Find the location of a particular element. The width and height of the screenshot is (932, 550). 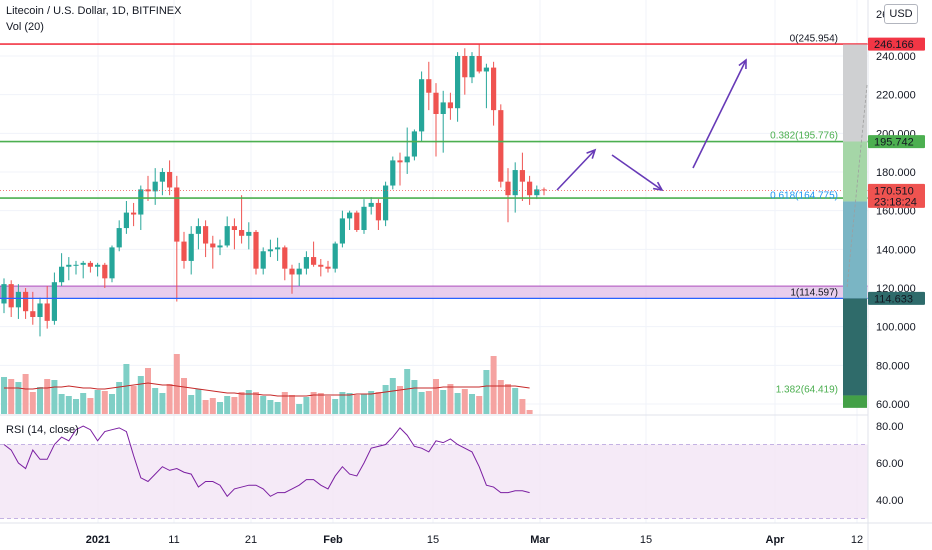

support-price-tag: 195.742 is located at coordinates (894, 143).